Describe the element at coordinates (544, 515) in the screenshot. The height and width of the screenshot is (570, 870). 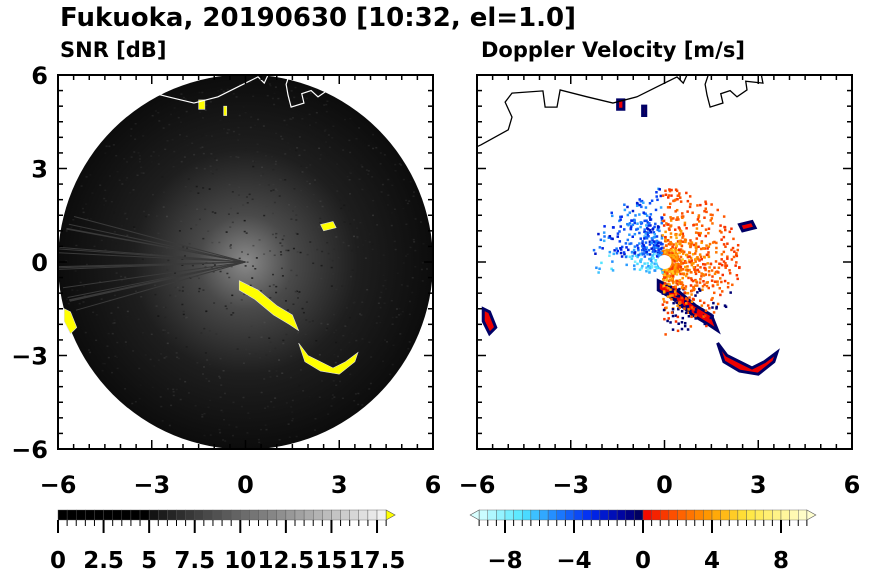
I see `doppler-colorbar-box` at that location.